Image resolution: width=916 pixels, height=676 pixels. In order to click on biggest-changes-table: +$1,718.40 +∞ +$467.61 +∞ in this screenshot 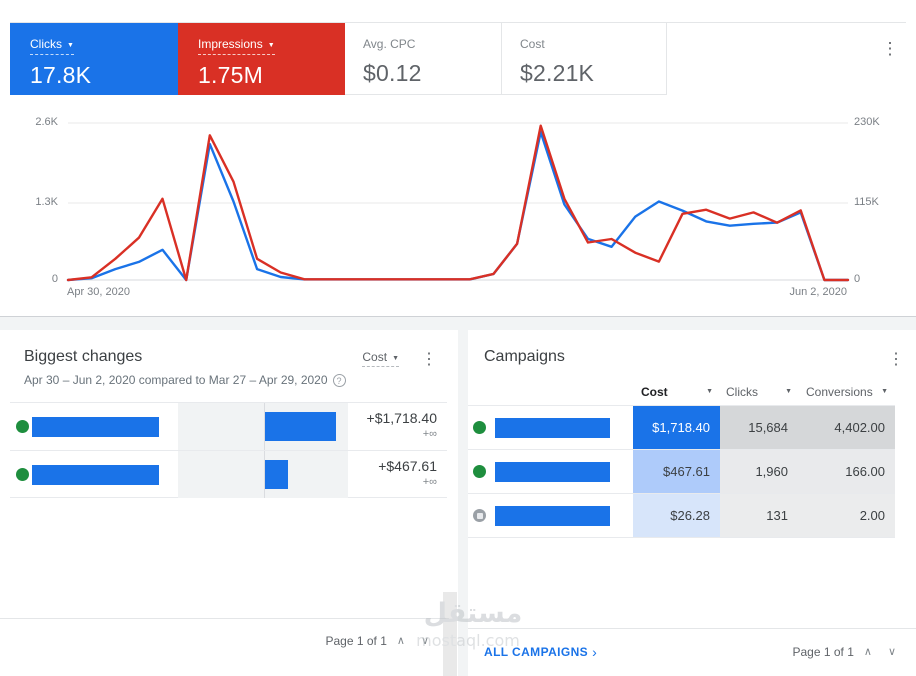, I will do `click(228, 450)`.